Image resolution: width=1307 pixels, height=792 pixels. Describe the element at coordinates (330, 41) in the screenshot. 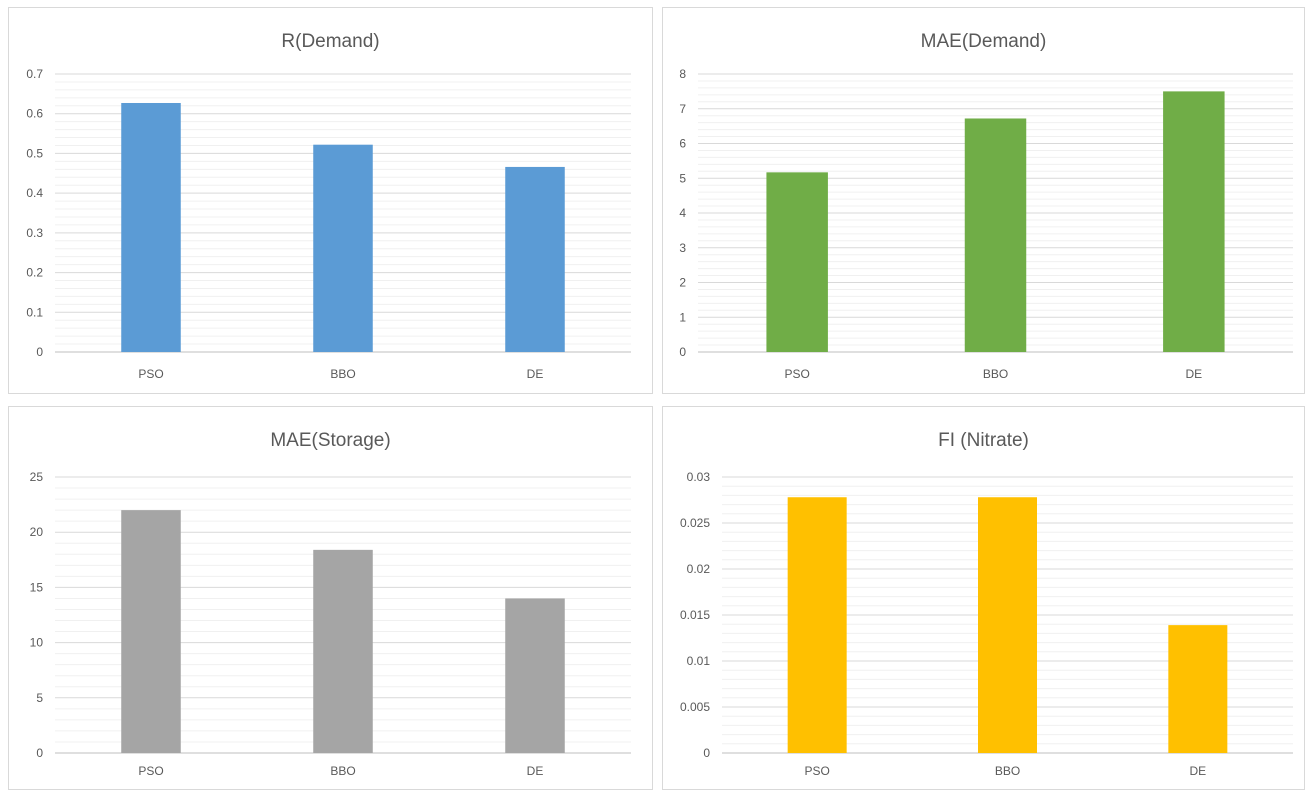

I see `chart-title: R(Demand)` at that location.